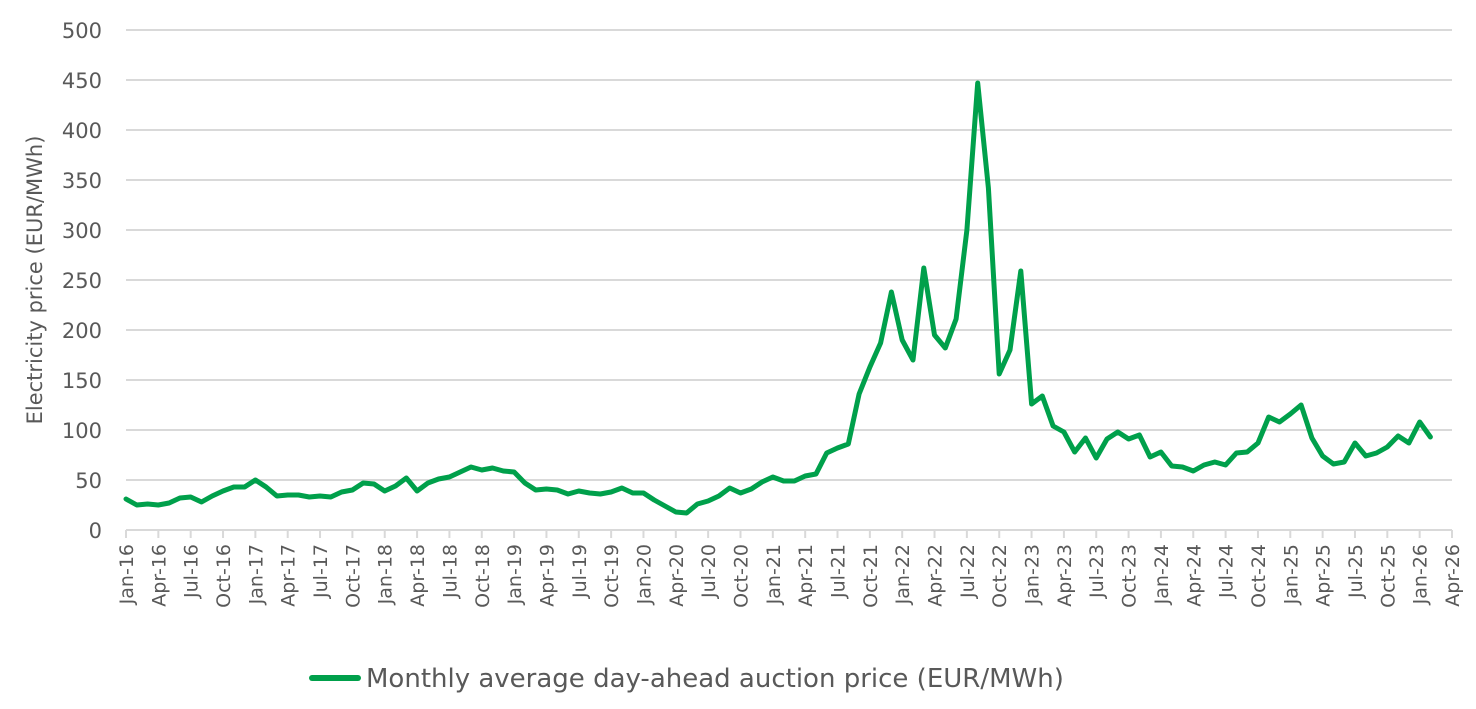 Image resolution: width=1476 pixels, height=709 pixels. Describe the element at coordinates (321, 571) in the screenshot. I see `x-tick-label: Jul-17` at that location.